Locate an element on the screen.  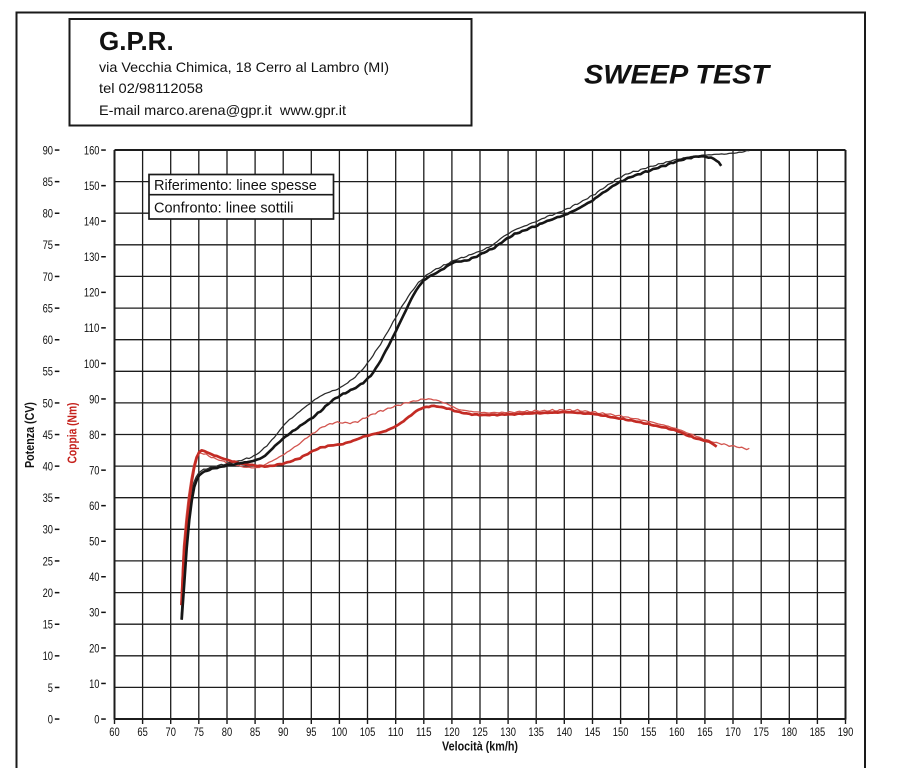
svg-text: G.P.R. is located at coordinates (136, 41).